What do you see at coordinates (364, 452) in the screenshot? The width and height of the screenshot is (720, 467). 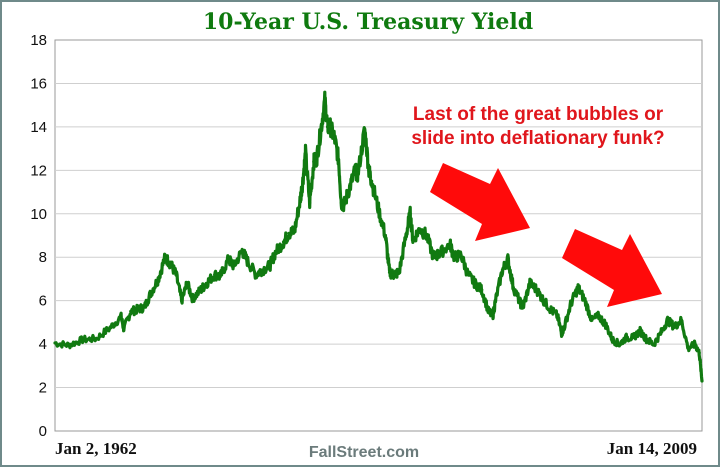 I see `source-label: FallStreet.com` at bounding box center [364, 452].